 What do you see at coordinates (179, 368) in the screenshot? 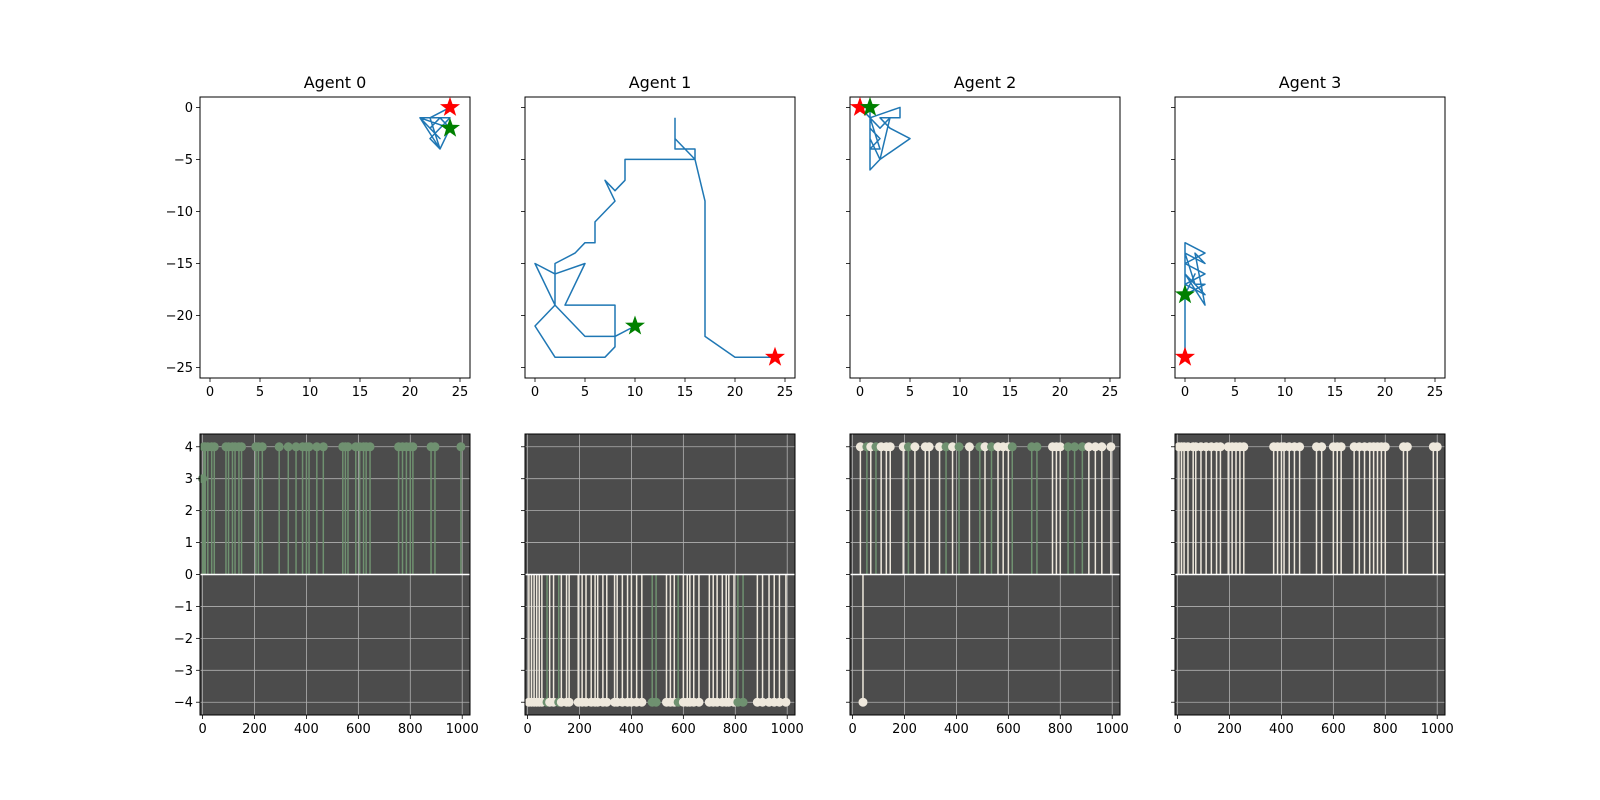
I see `y-tick-label: −25` at bounding box center [179, 368].